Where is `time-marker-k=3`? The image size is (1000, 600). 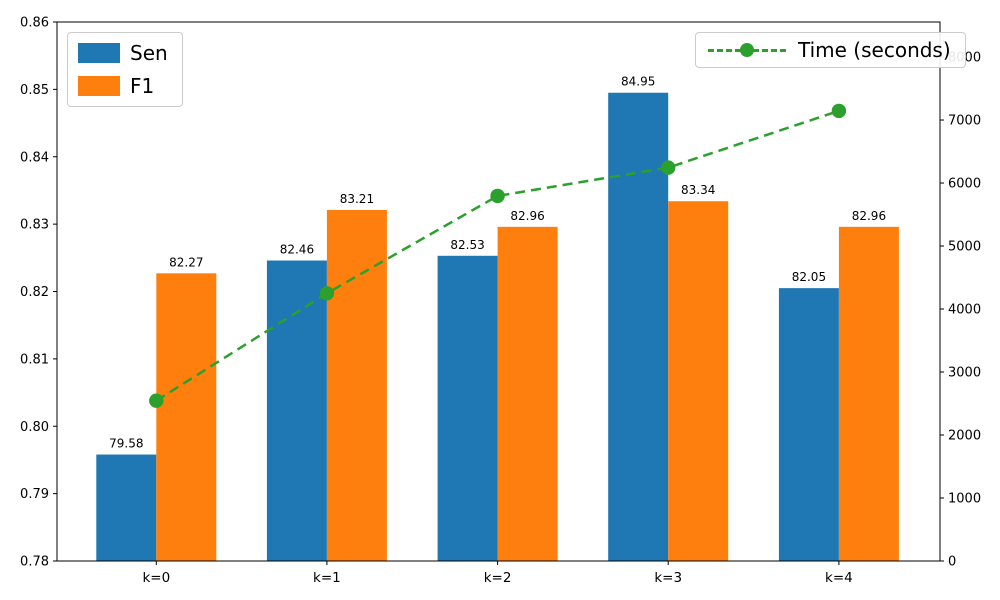 time-marker-k=3 is located at coordinates (668, 167).